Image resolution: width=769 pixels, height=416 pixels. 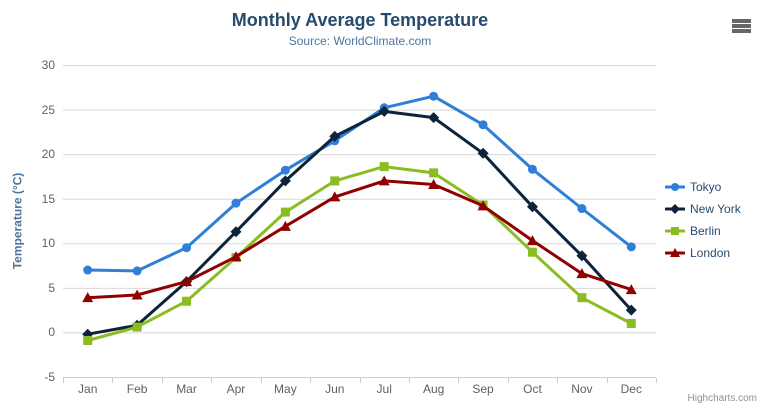 I want to click on y-axis-label: 25, so click(x=48, y=109).